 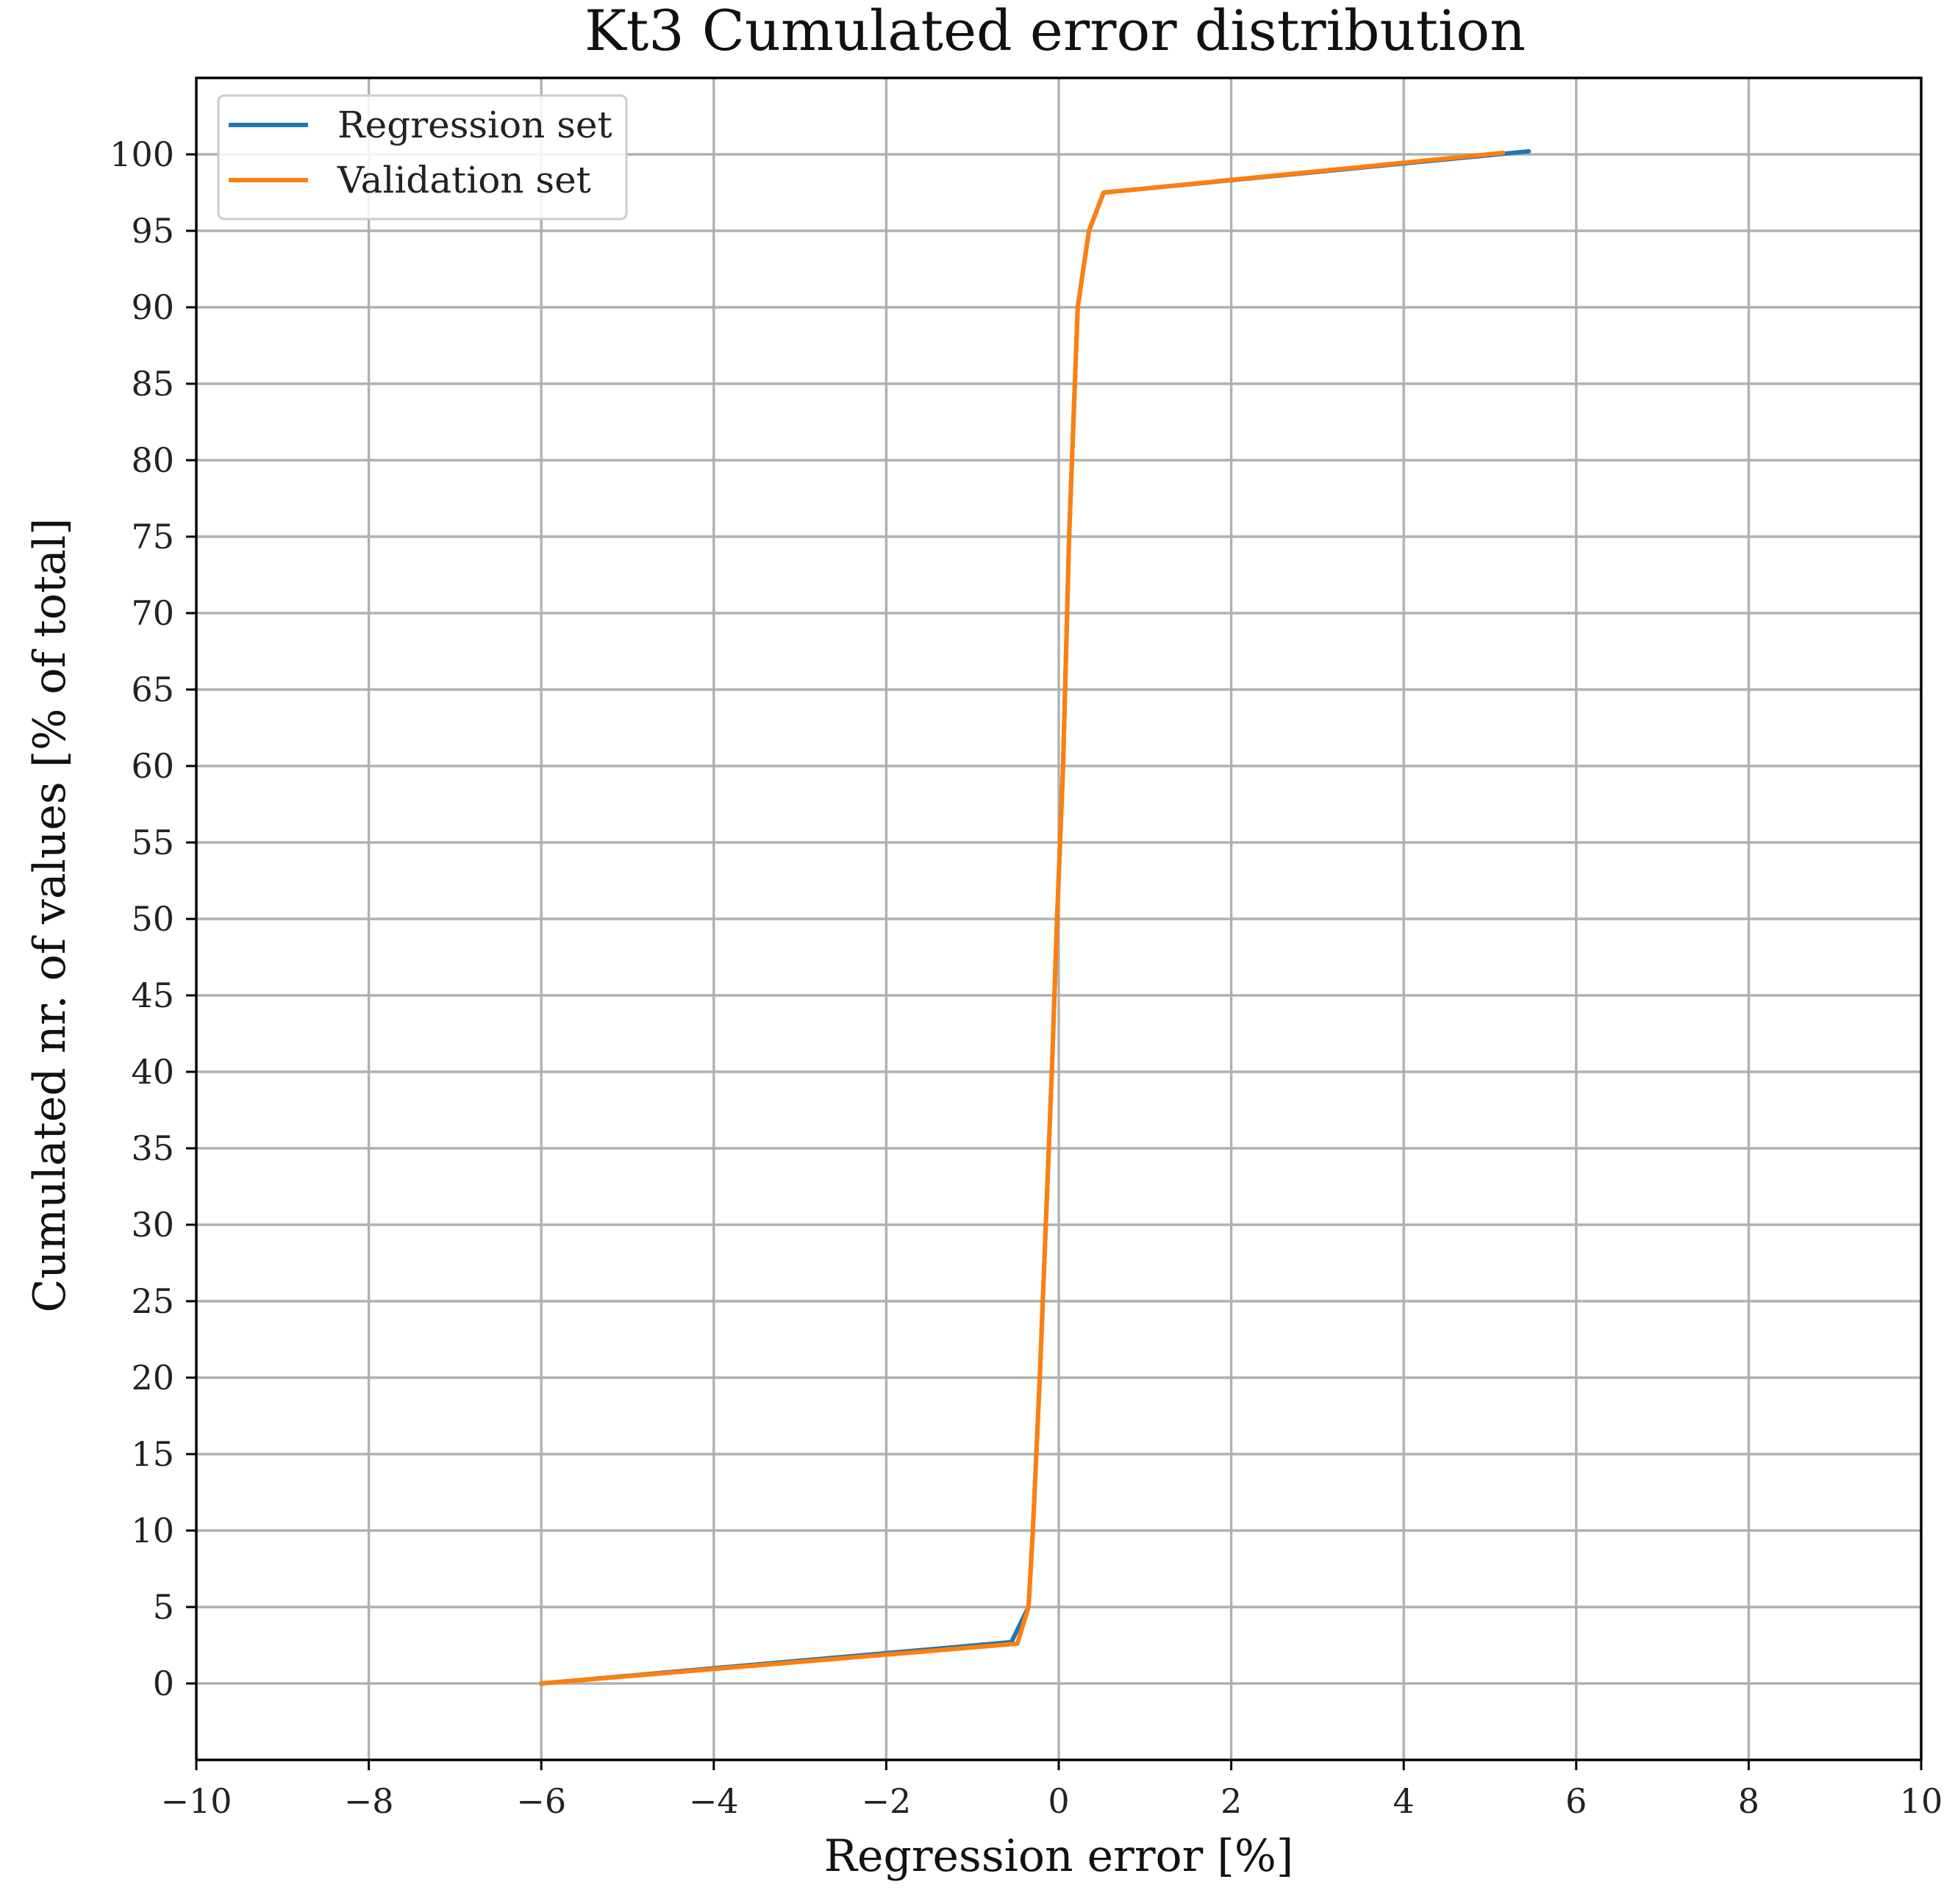 What do you see at coordinates (1058, 1801) in the screenshot?
I see `x-tick-label: 0` at bounding box center [1058, 1801].